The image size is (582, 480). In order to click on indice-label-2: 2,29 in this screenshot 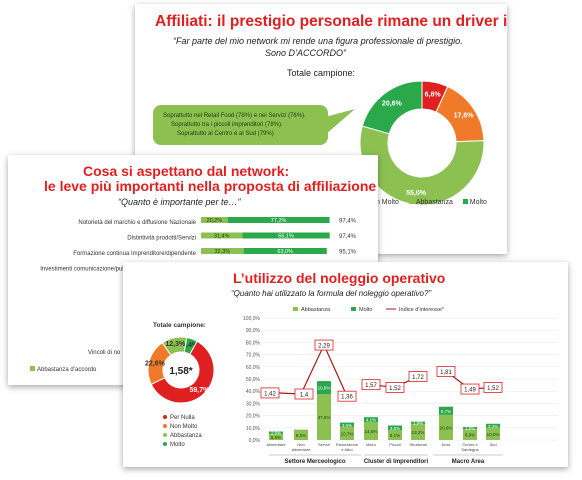, I will do `click(324, 347)`.